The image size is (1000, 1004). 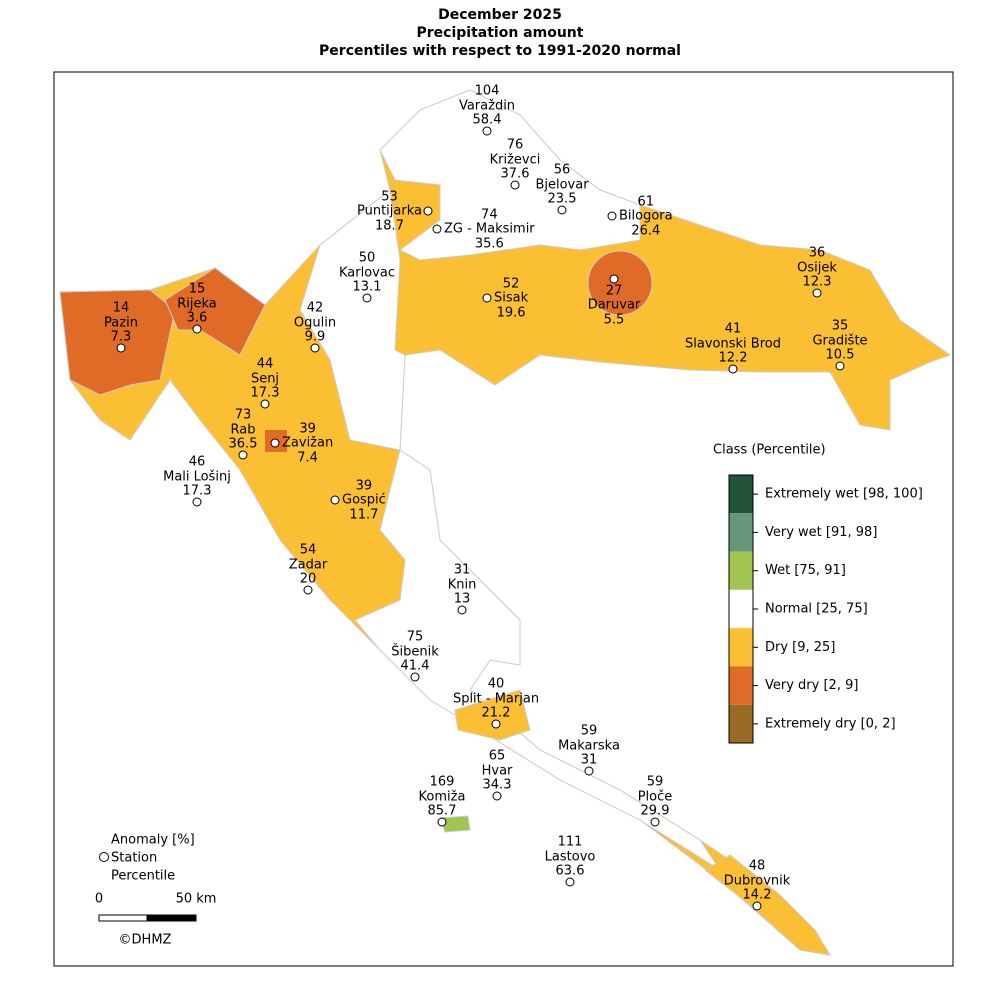 What do you see at coordinates (364, 486) in the screenshot?
I see `station-anomaly: 39` at bounding box center [364, 486].